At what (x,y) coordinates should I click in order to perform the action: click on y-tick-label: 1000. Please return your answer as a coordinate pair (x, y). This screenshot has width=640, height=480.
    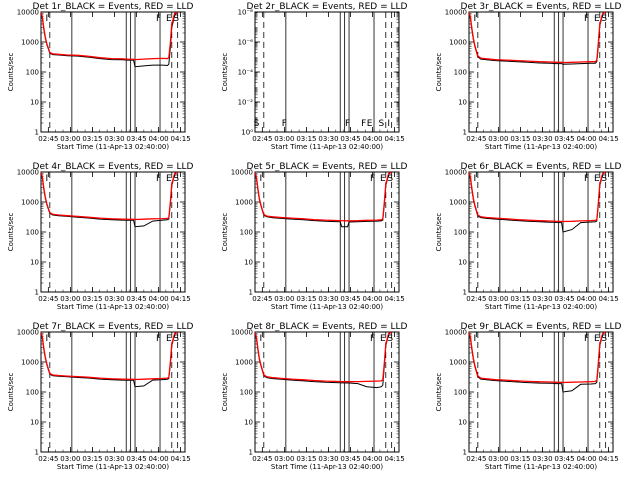
    Looking at the image, I should click on (244, 203).